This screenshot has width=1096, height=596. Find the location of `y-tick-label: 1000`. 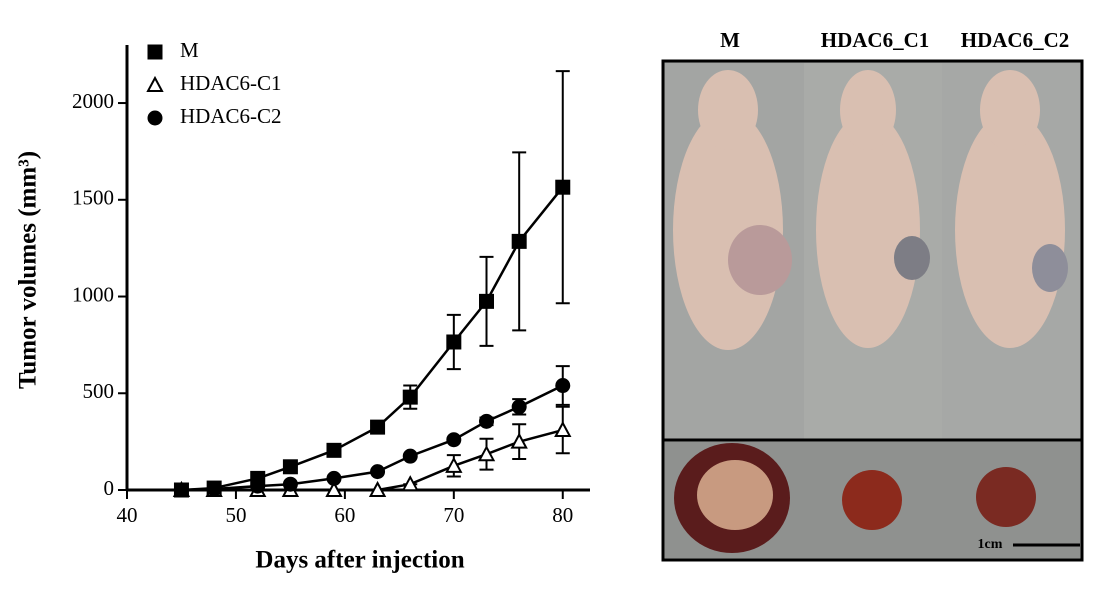

y-tick-label: 1000 is located at coordinates (93, 294).